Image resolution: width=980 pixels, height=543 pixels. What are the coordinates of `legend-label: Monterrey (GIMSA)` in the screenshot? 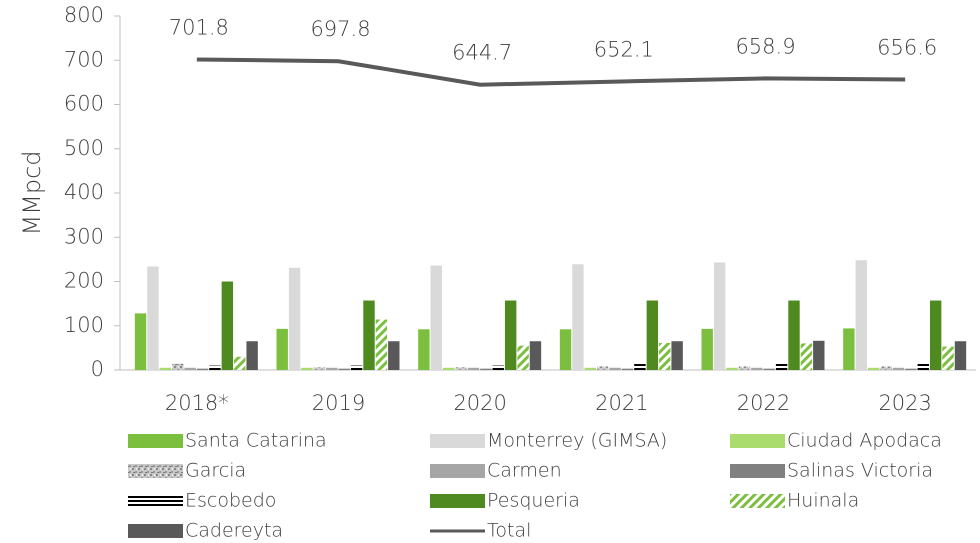 It's located at (577, 441).